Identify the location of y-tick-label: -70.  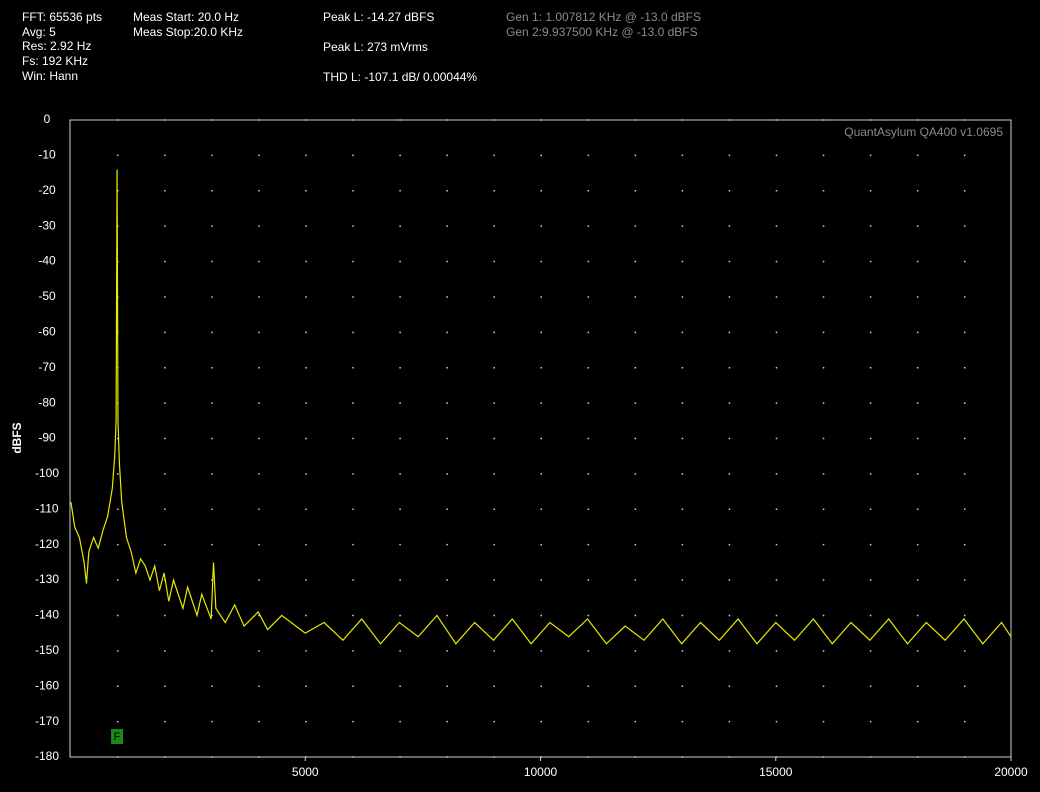
(47, 367).